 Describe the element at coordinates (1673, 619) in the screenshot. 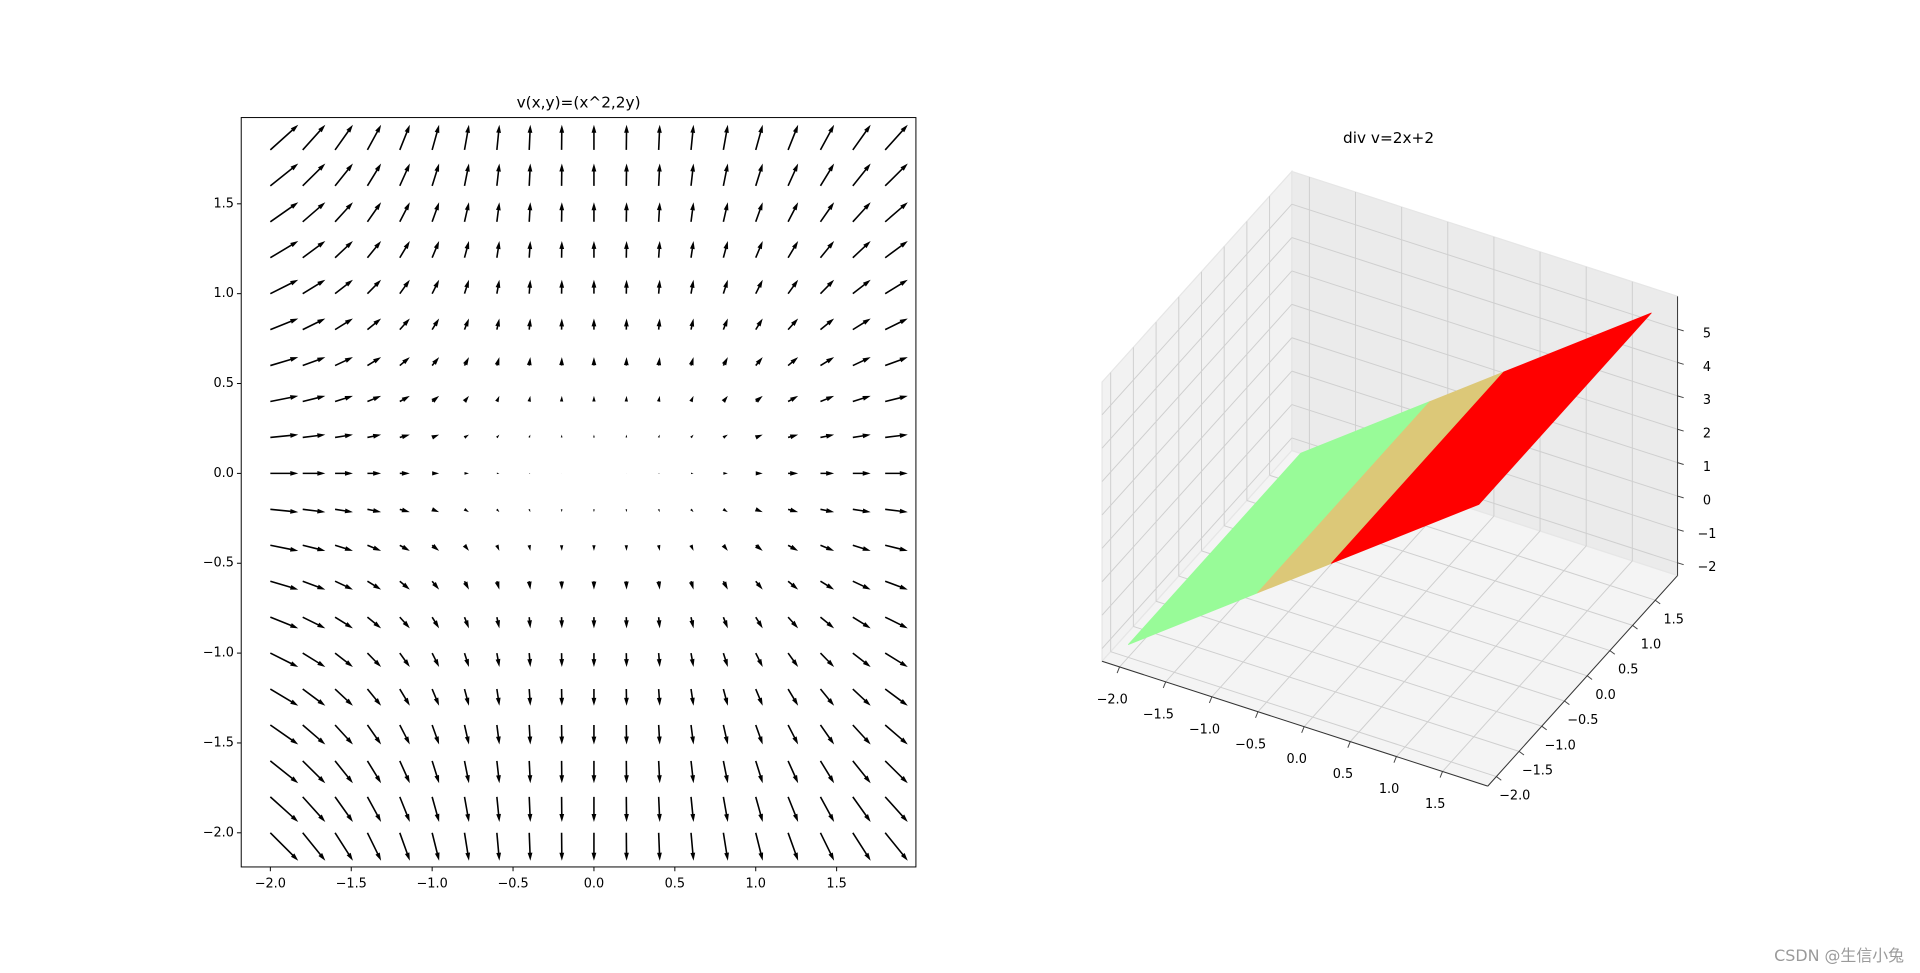

I see `y-tick-label: 1.5` at that location.